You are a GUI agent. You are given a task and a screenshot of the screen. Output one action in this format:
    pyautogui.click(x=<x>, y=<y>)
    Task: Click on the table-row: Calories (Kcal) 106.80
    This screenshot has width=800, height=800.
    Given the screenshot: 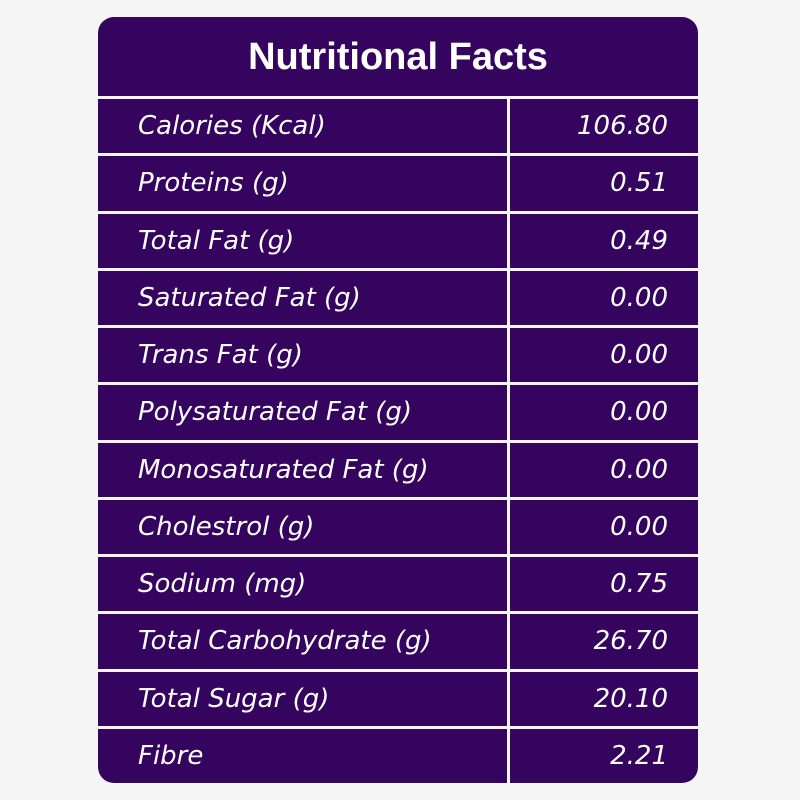 What is the action you would take?
    pyautogui.click(x=398, y=126)
    